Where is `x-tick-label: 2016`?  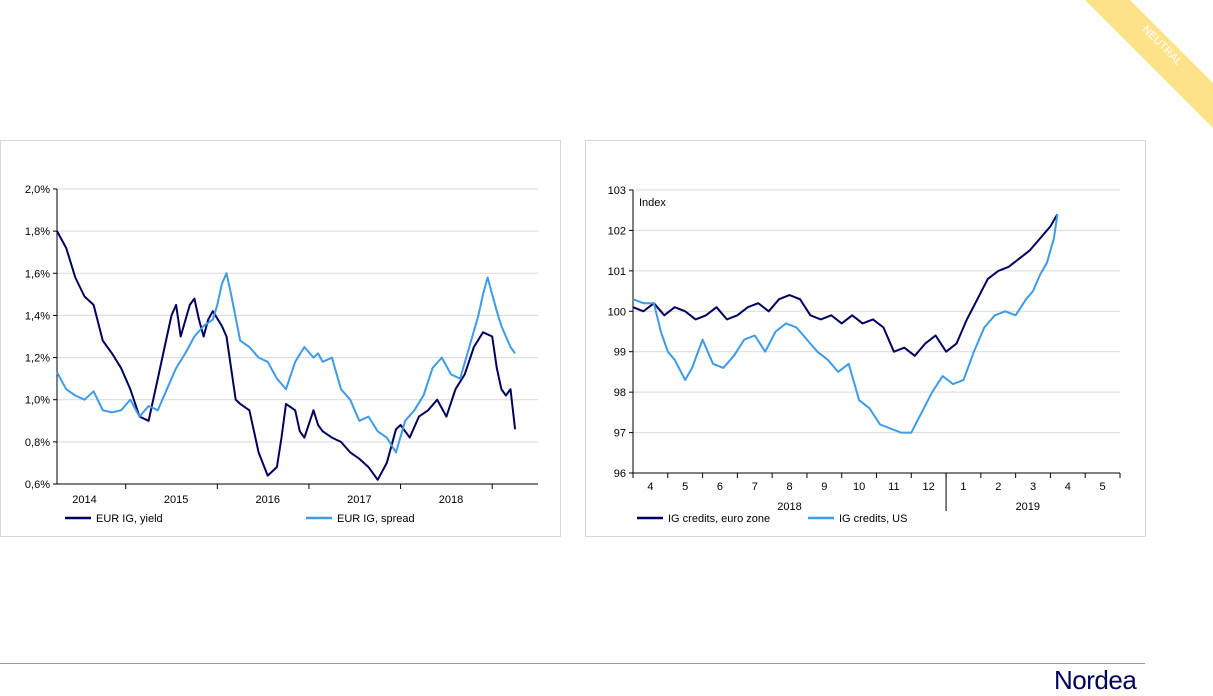 x-tick-label: 2016 is located at coordinates (267, 500).